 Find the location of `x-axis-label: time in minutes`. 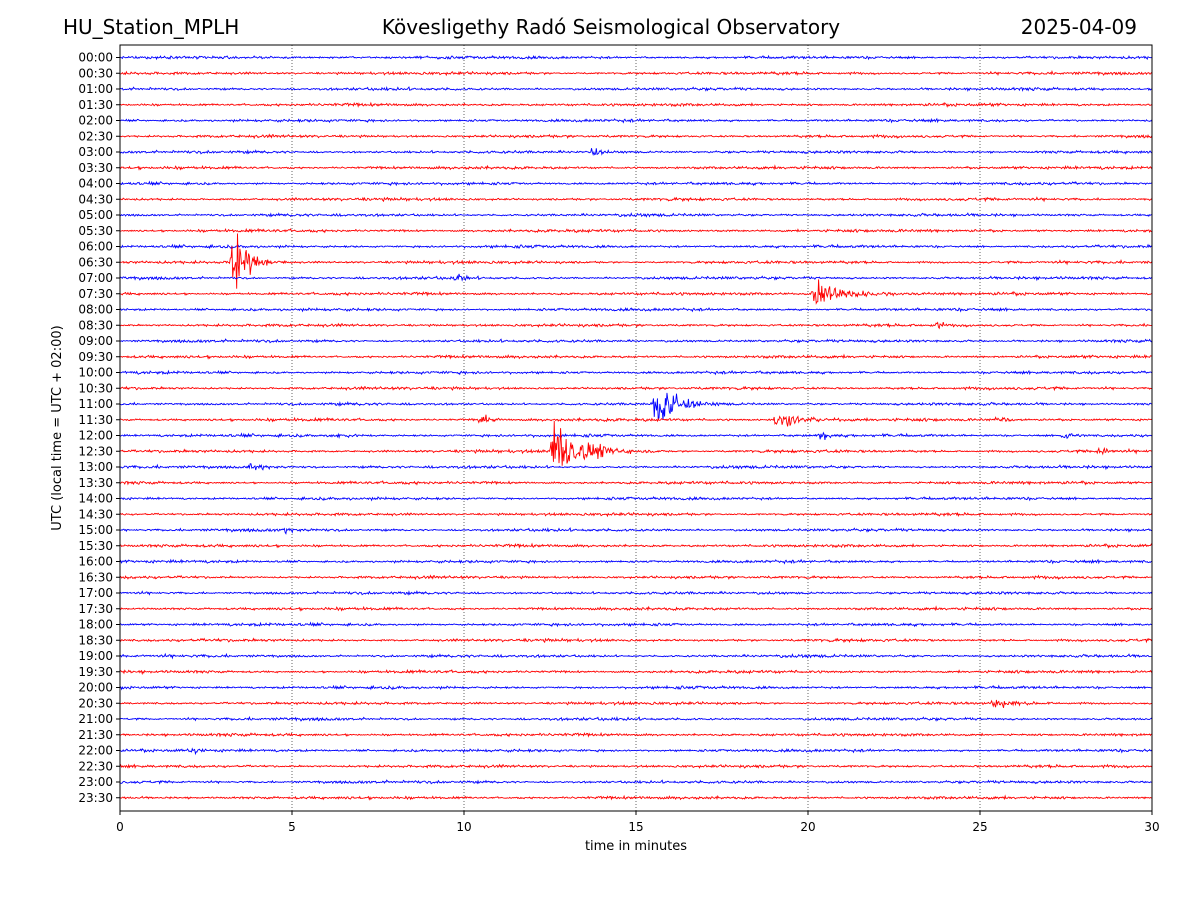

x-axis-label: time in minutes is located at coordinates (636, 846).